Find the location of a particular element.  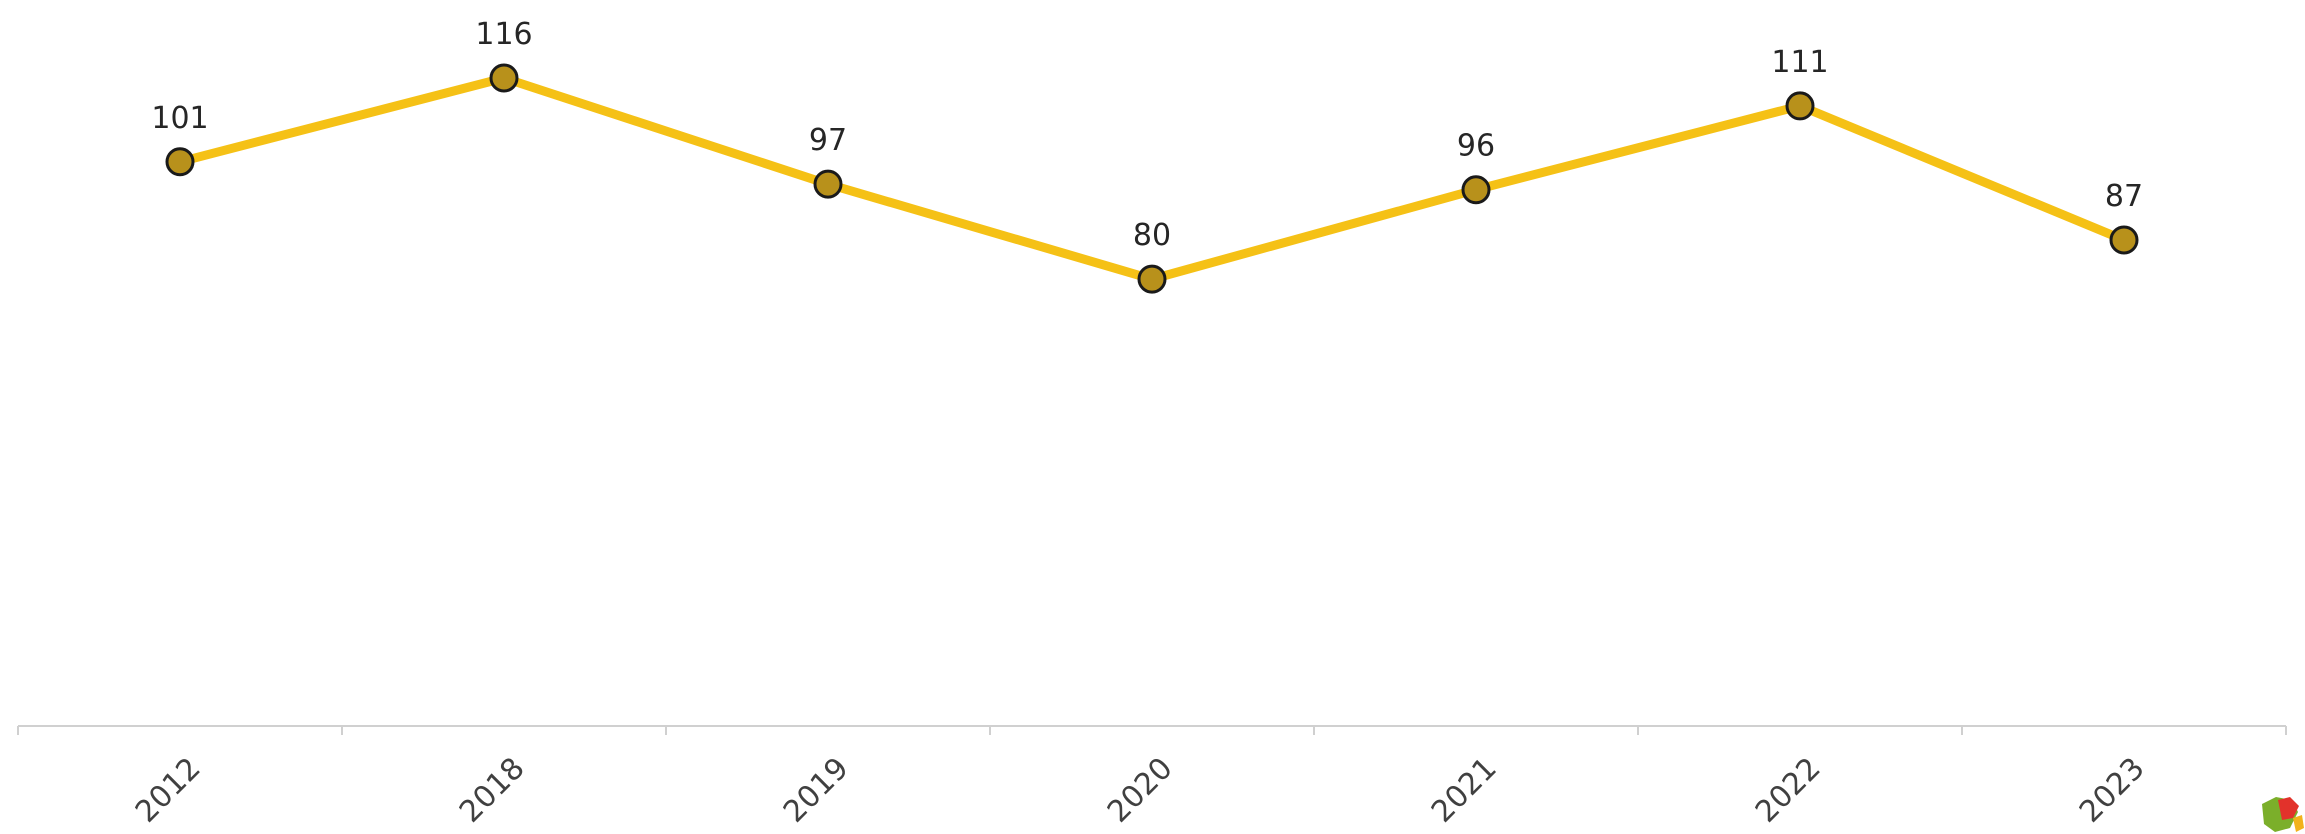

x-tick-label-2020: 2020 is located at coordinates (1140, 790).